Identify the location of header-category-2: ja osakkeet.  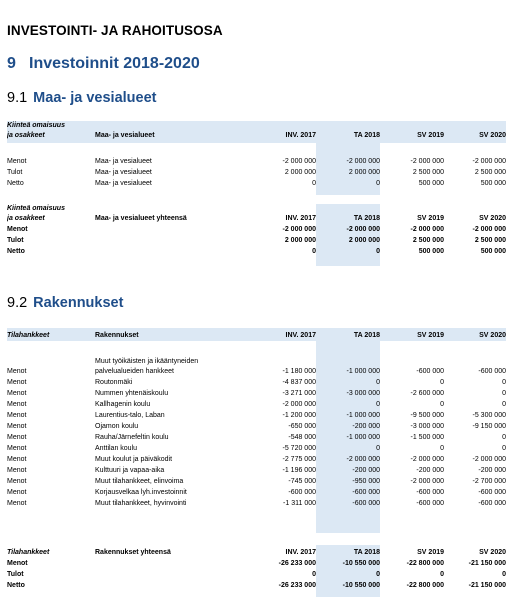
(26, 135).